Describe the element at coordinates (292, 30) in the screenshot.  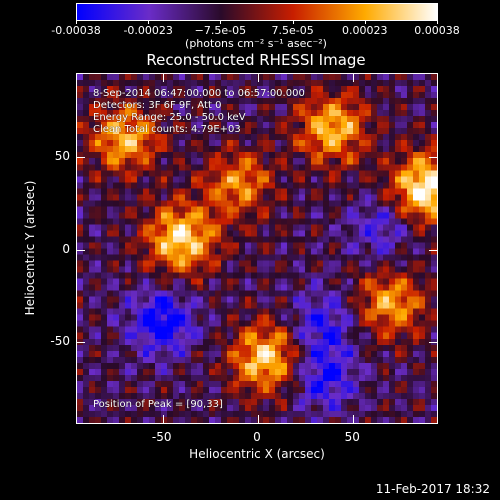
I see `colorbar-tick-label: 7.5e-05` at that location.